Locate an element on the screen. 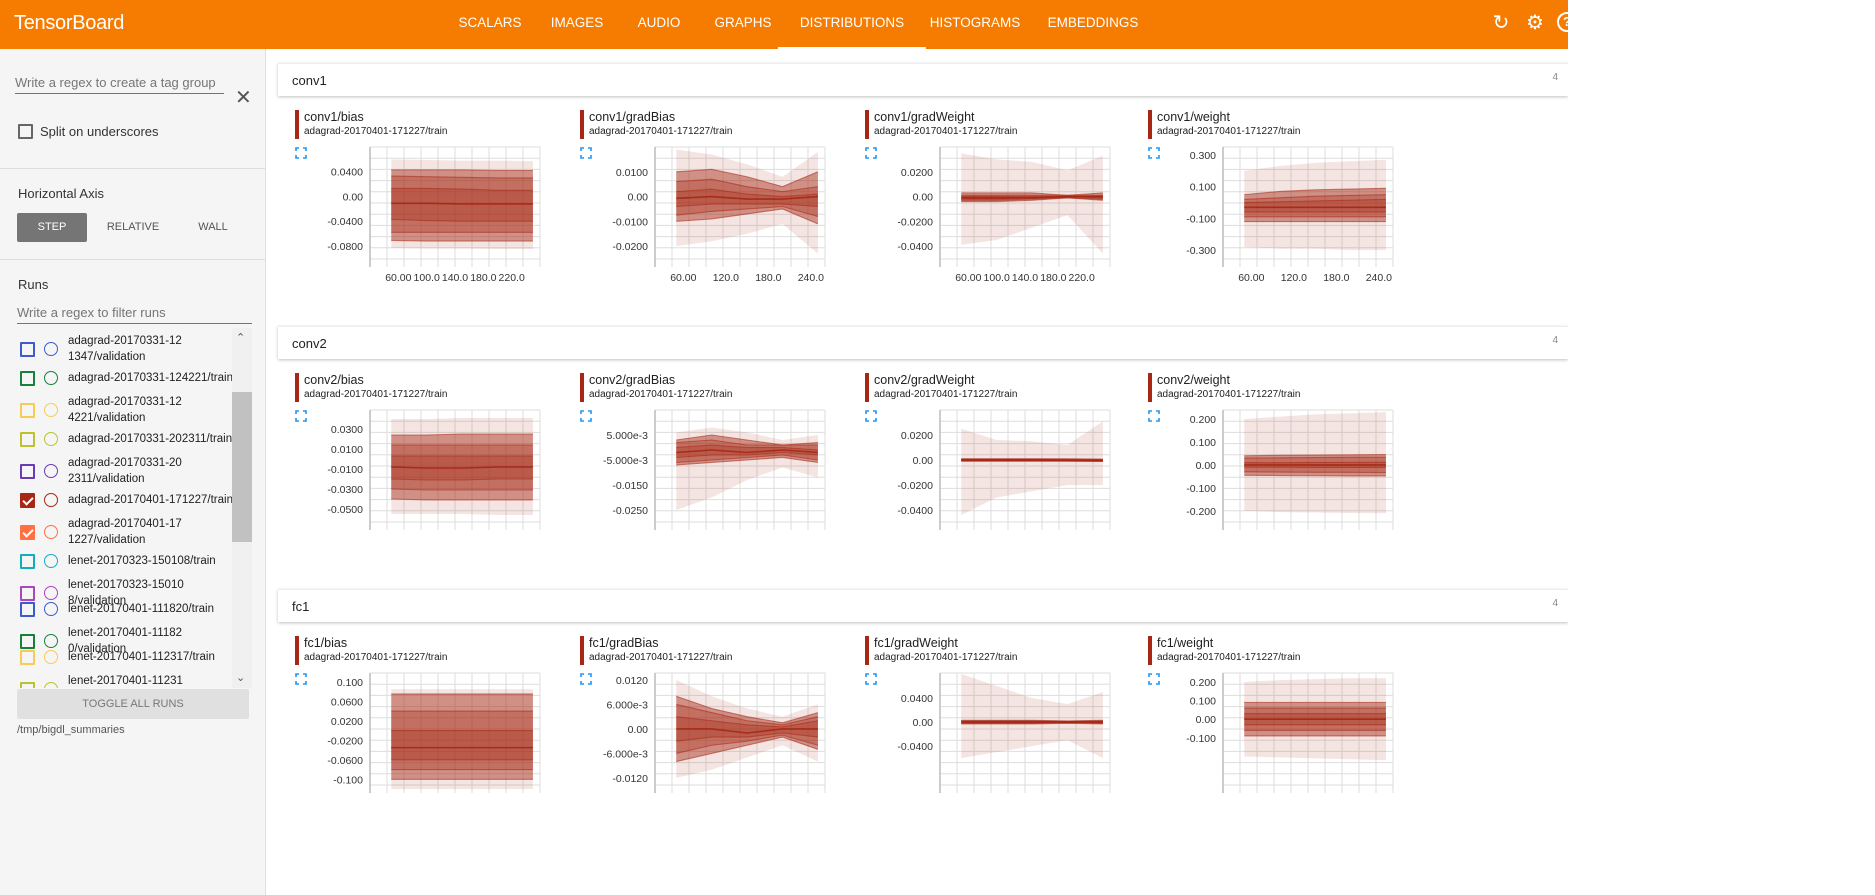  run-item: adagrad-20170331-121347/validation is located at coordinates (127, 349).